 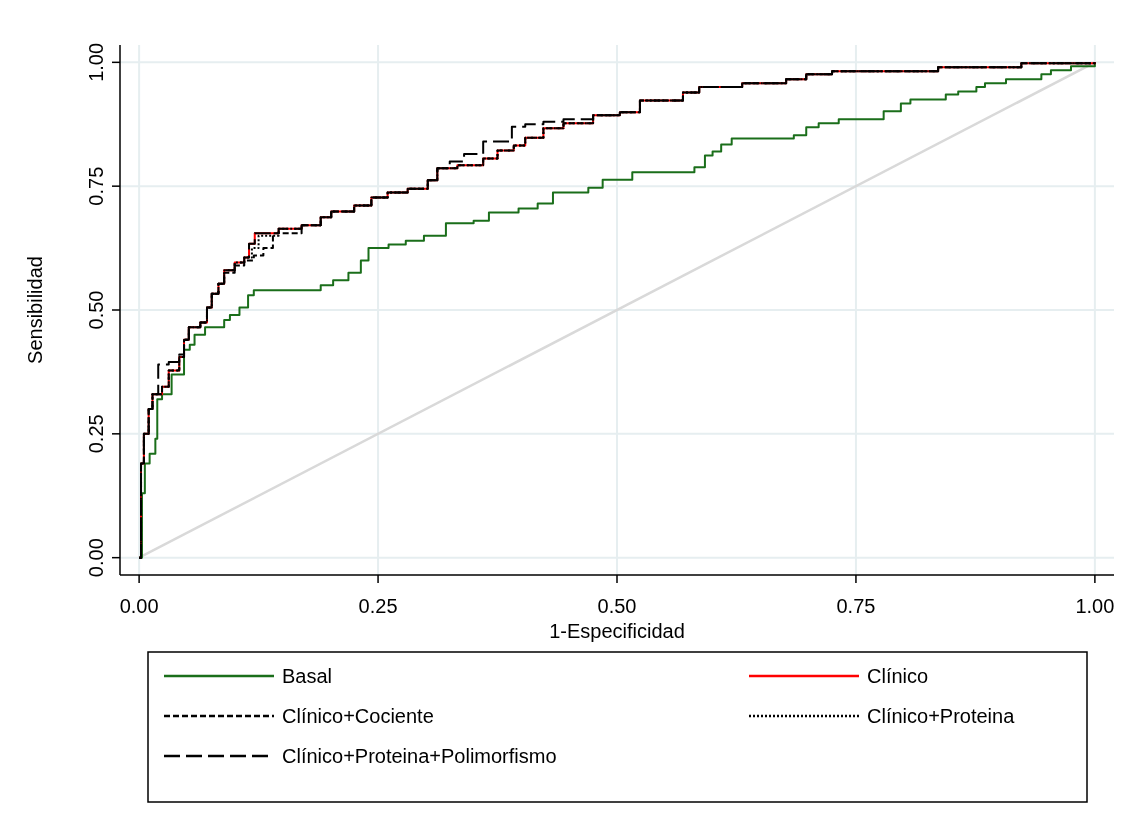 I want to click on x-tick-label: 0.00, so click(x=139, y=606).